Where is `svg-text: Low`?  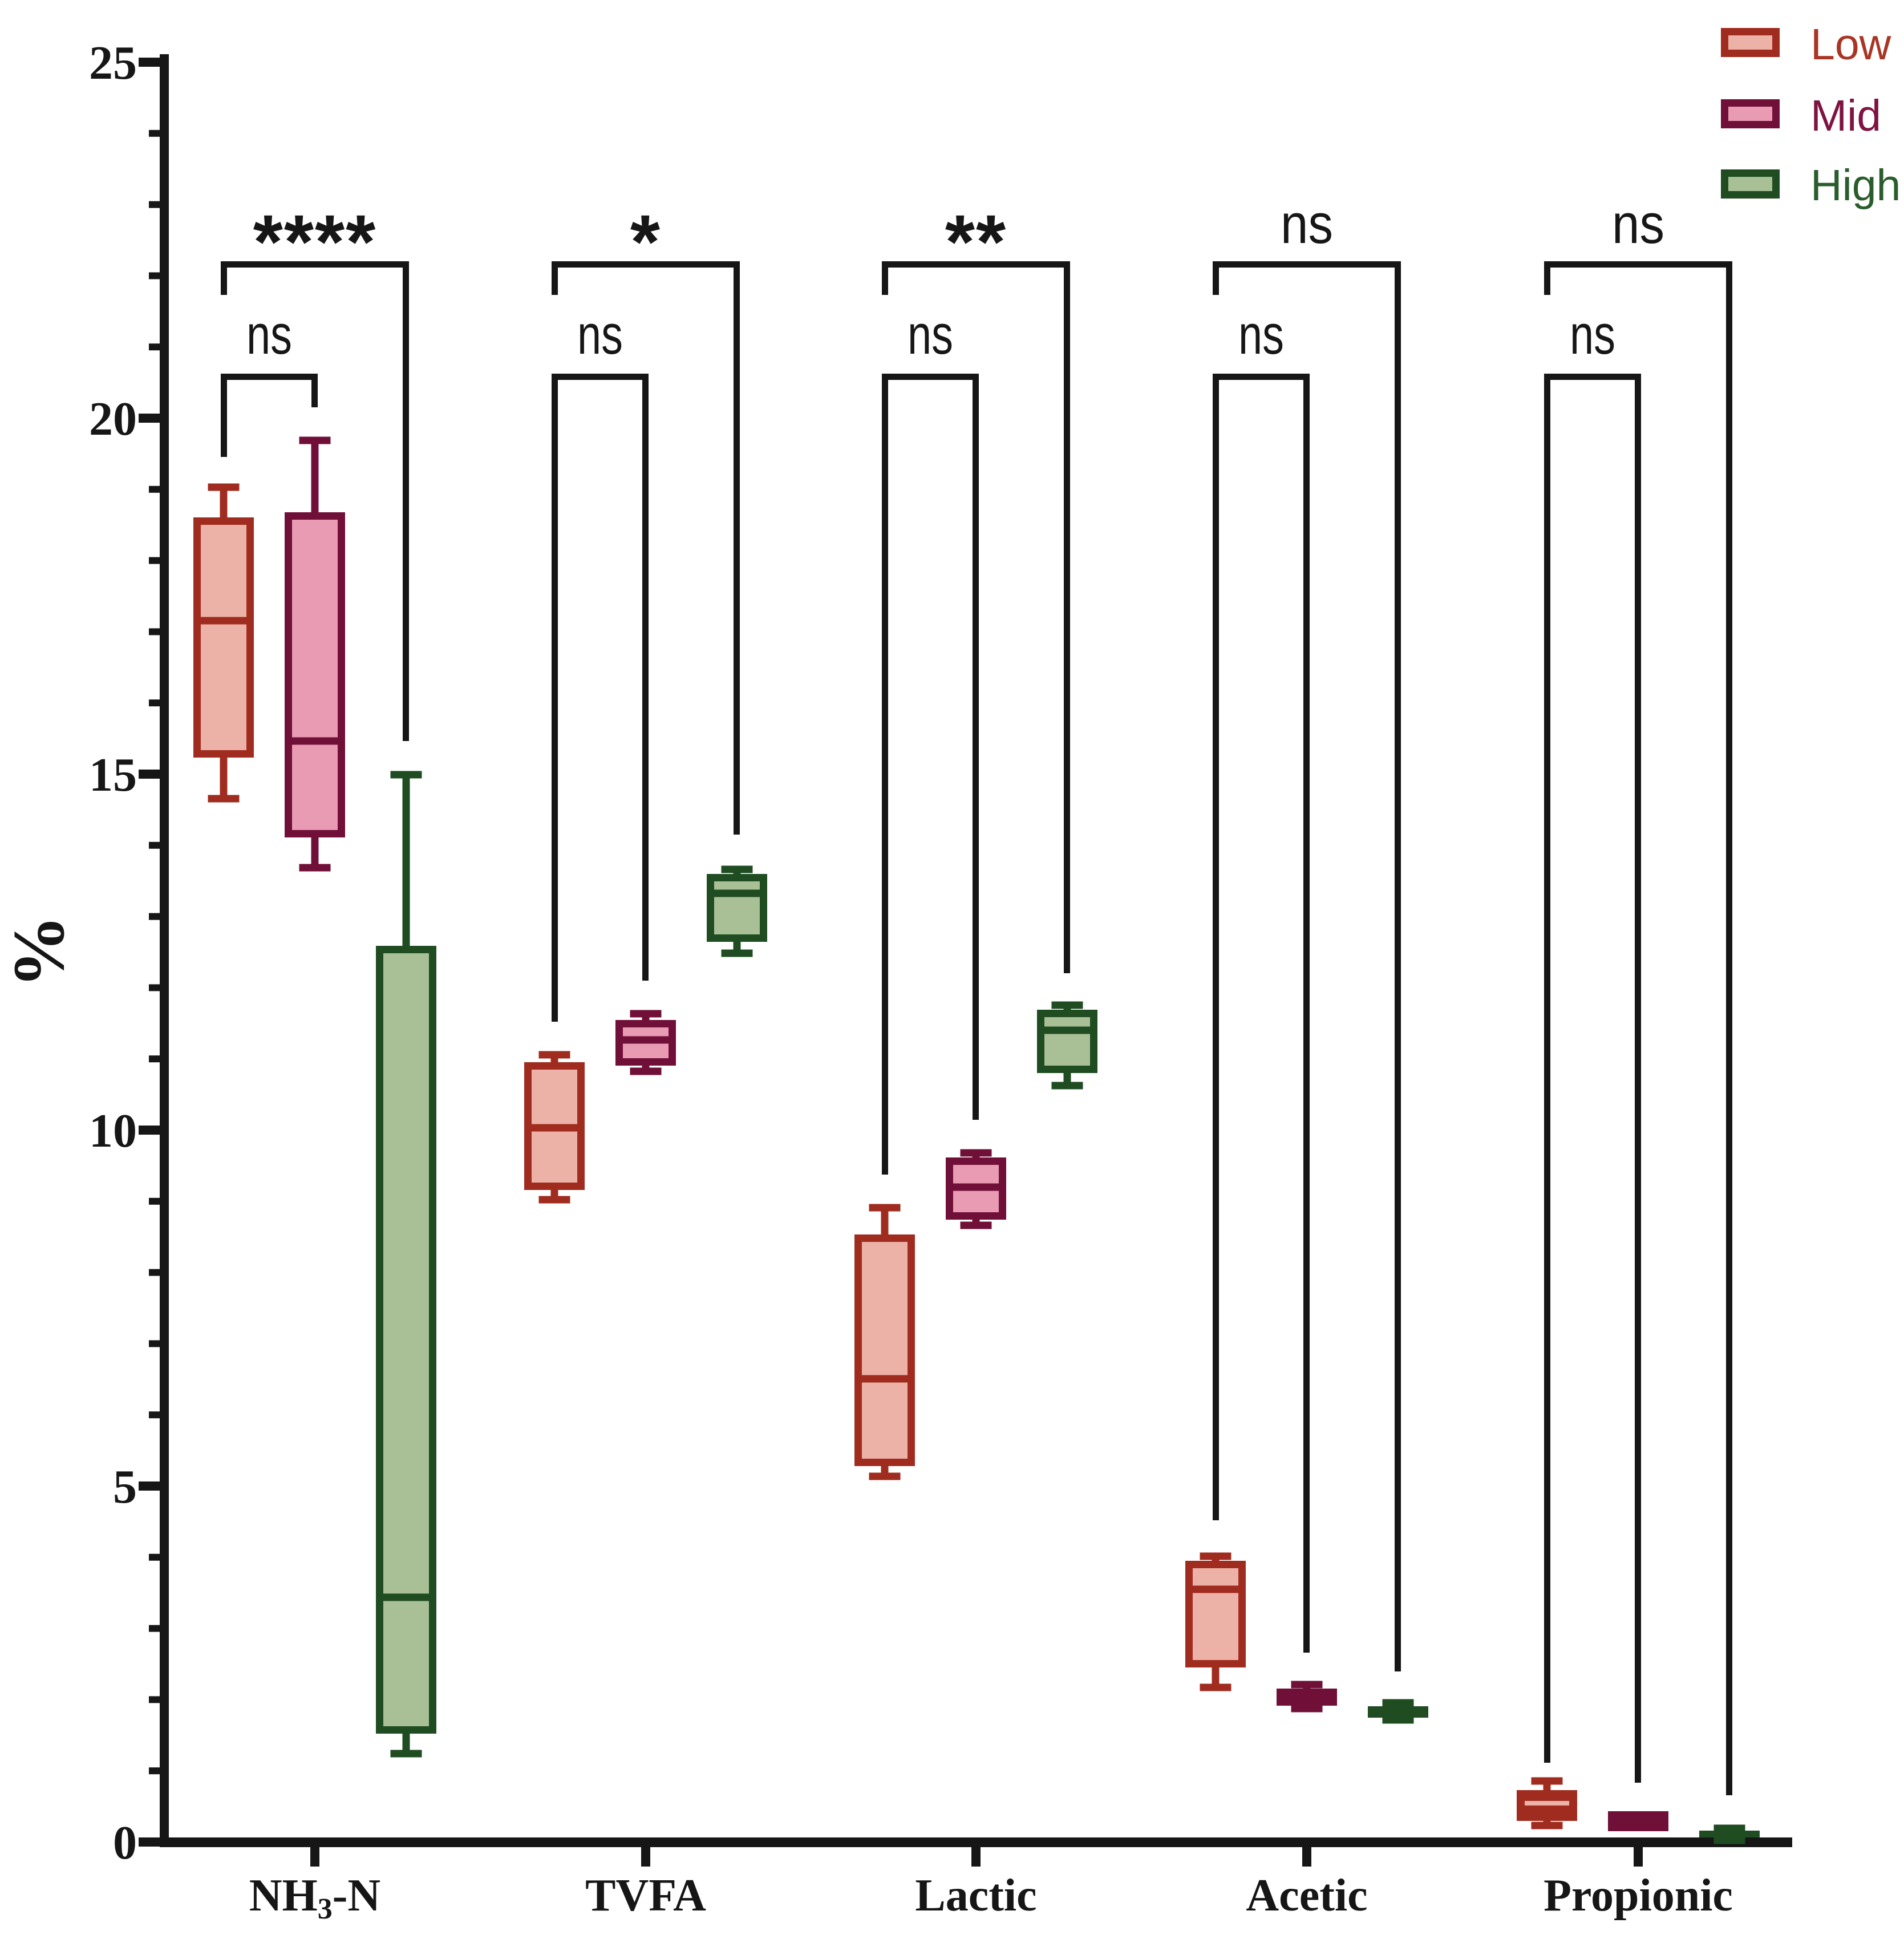 svg-text: Low is located at coordinates (1850, 44).